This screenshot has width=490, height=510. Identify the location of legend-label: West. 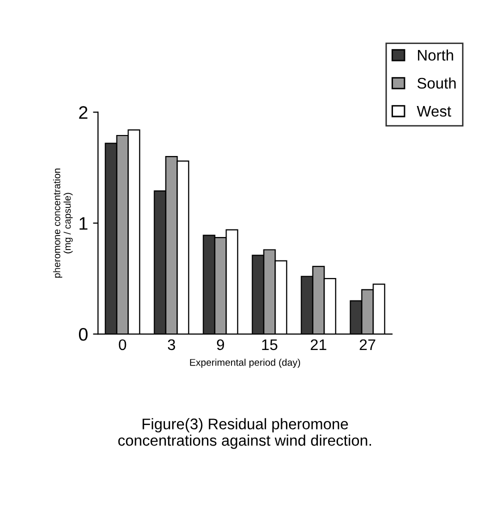
(434, 111).